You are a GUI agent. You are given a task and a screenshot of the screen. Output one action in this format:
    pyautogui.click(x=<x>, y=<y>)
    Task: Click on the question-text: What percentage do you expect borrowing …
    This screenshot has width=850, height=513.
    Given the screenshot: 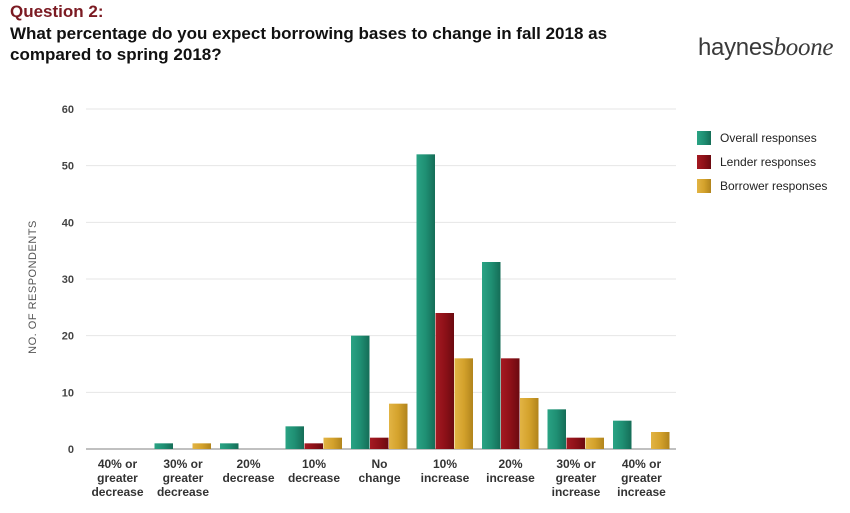 What is the action you would take?
    pyautogui.click(x=309, y=44)
    